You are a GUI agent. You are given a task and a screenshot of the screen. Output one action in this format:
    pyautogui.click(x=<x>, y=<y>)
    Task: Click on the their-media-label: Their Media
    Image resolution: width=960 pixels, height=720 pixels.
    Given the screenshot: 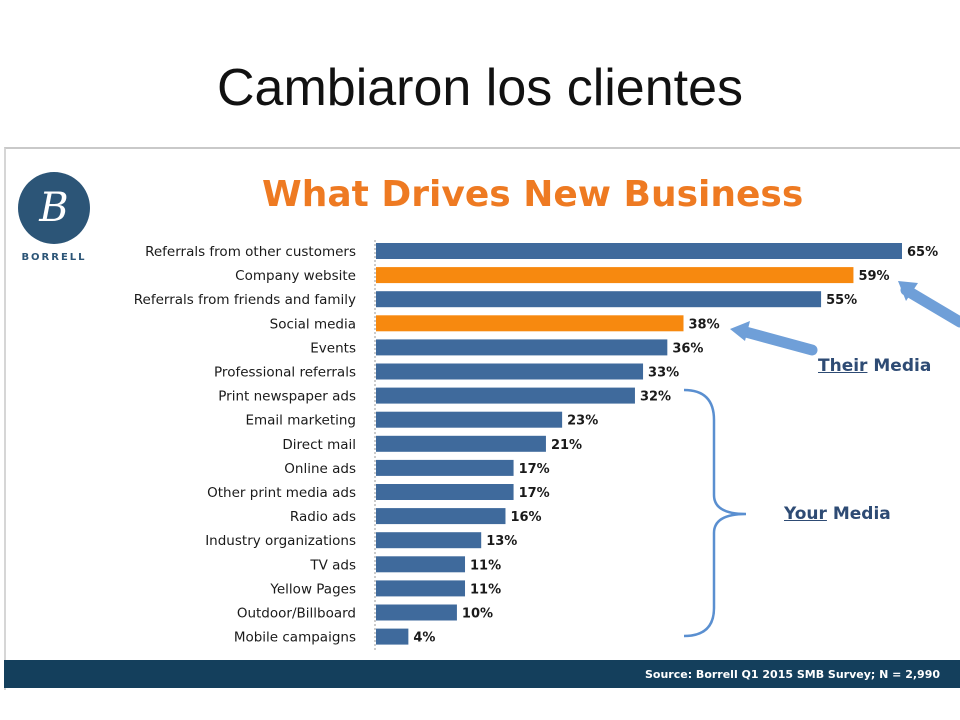 What is the action you would take?
    pyautogui.click(x=874, y=366)
    